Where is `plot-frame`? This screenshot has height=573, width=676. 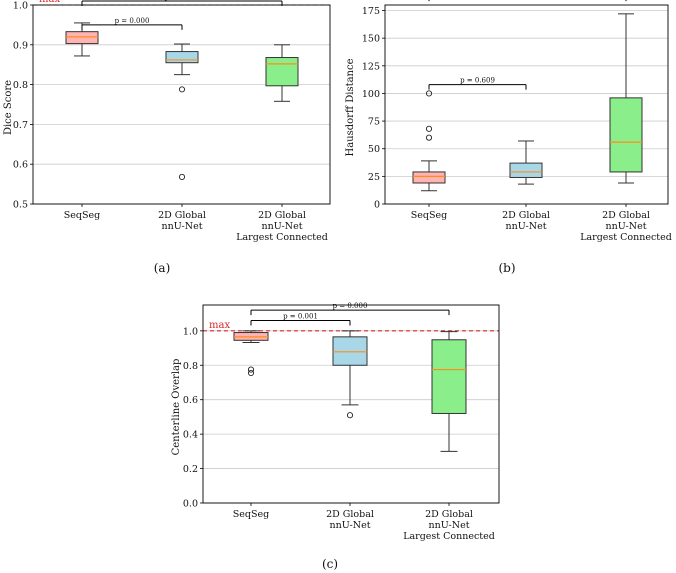
plot-frame is located at coordinates (526, 104).